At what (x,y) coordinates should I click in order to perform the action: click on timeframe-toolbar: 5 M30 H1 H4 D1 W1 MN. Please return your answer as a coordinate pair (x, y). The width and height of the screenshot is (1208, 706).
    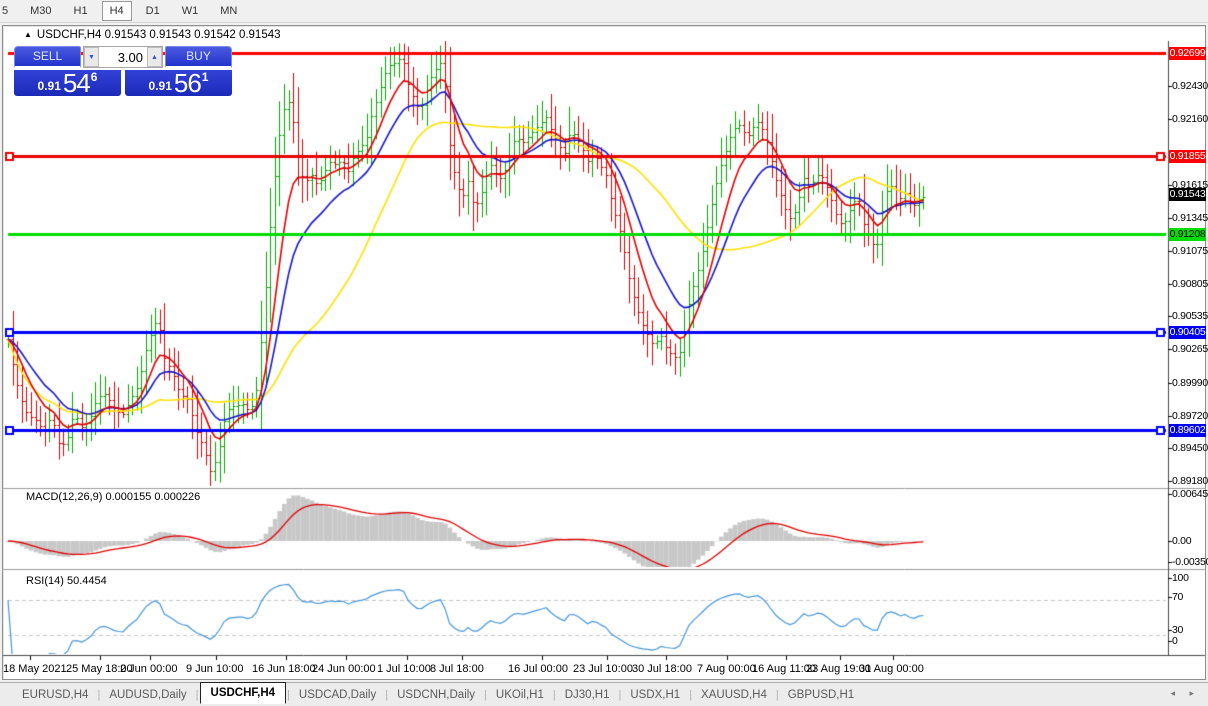
    Looking at the image, I should click on (604, 11).